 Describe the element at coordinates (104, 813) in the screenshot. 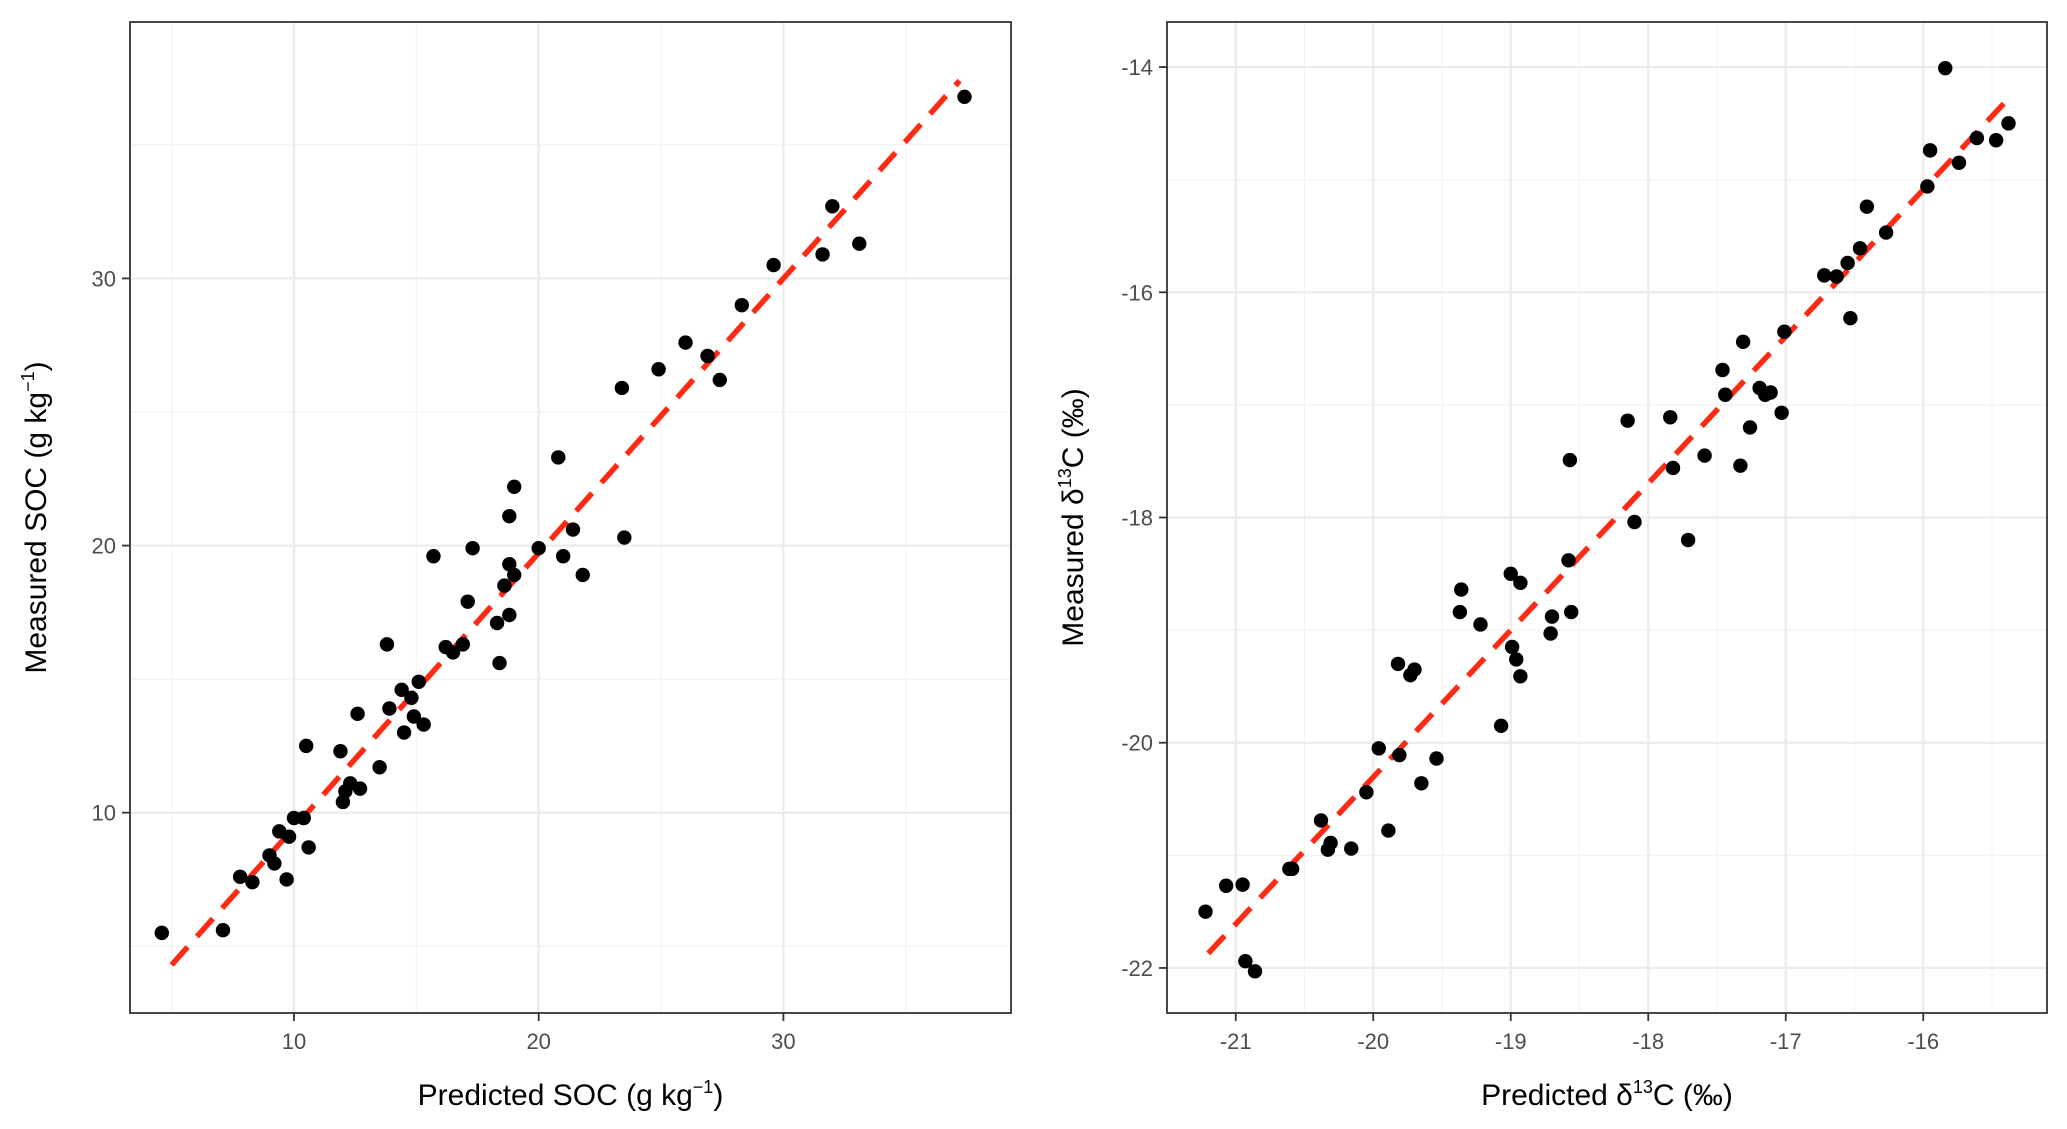

I see `y-tick-label: 10` at that location.